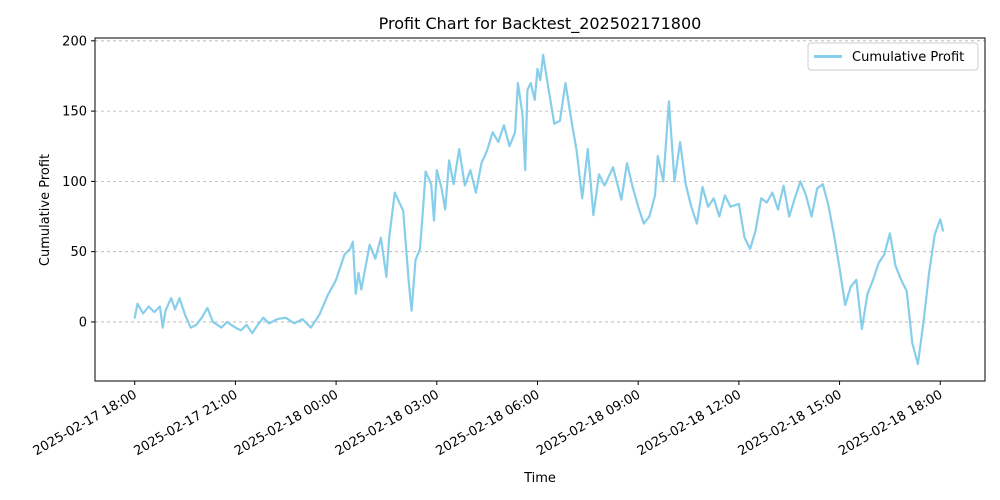 Image resolution: width=1000 pixels, height=500 pixels. What do you see at coordinates (45, 210) in the screenshot?
I see `y-axis-label: Cumulative Profit` at bounding box center [45, 210].